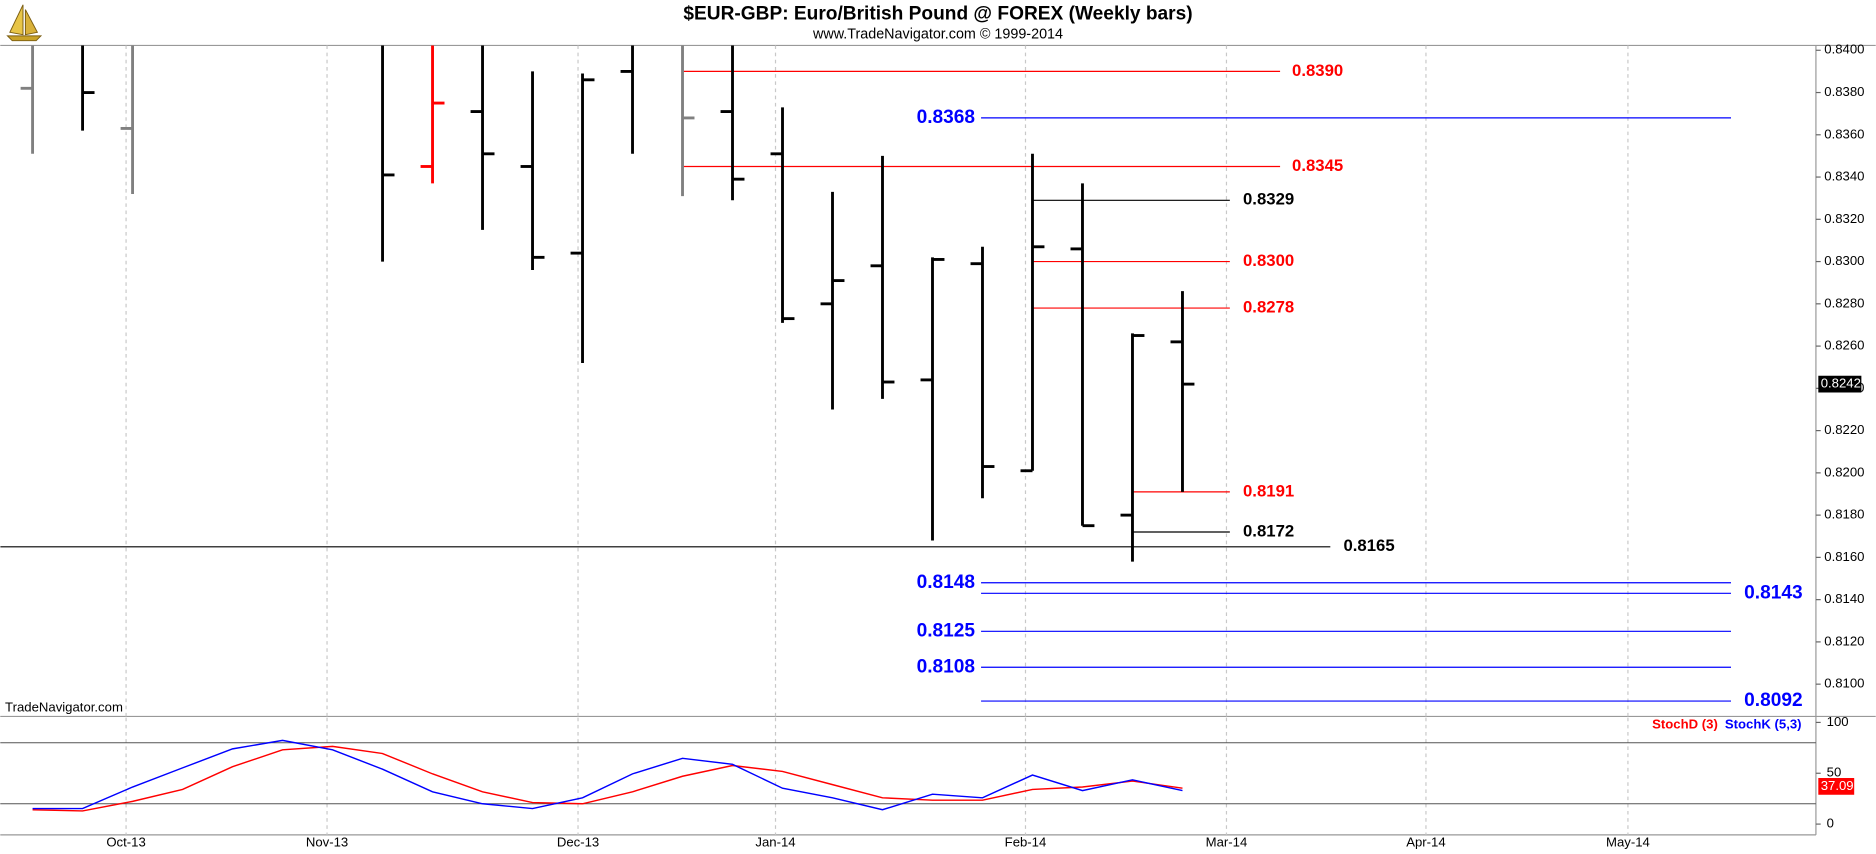 Image resolution: width=1876 pixels, height=854 pixels. I want to click on last-price-label: 0.8242, so click(1841, 383).